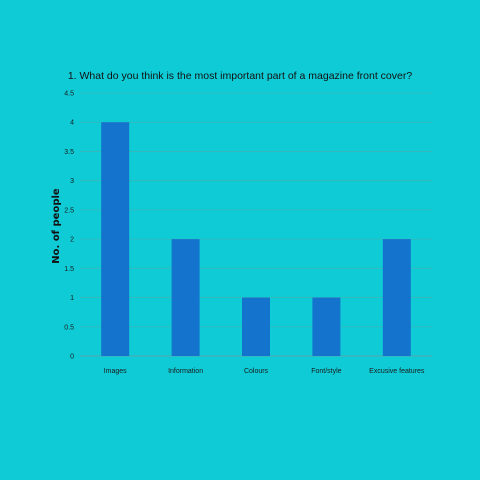 The height and width of the screenshot is (480, 480). What do you see at coordinates (185, 297) in the screenshot?
I see `bar-information` at bounding box center [185, 297].